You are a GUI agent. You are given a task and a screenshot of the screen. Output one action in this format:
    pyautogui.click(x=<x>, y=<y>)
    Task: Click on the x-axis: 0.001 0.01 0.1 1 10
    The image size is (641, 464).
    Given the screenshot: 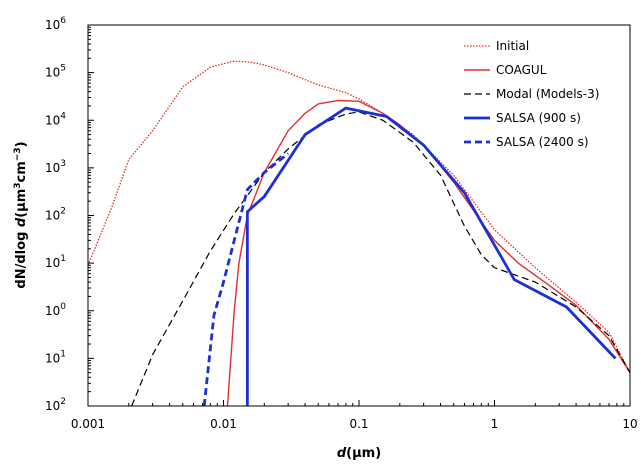 What is the action you would take?
    pyautogui.click(x=354, y=415)
    